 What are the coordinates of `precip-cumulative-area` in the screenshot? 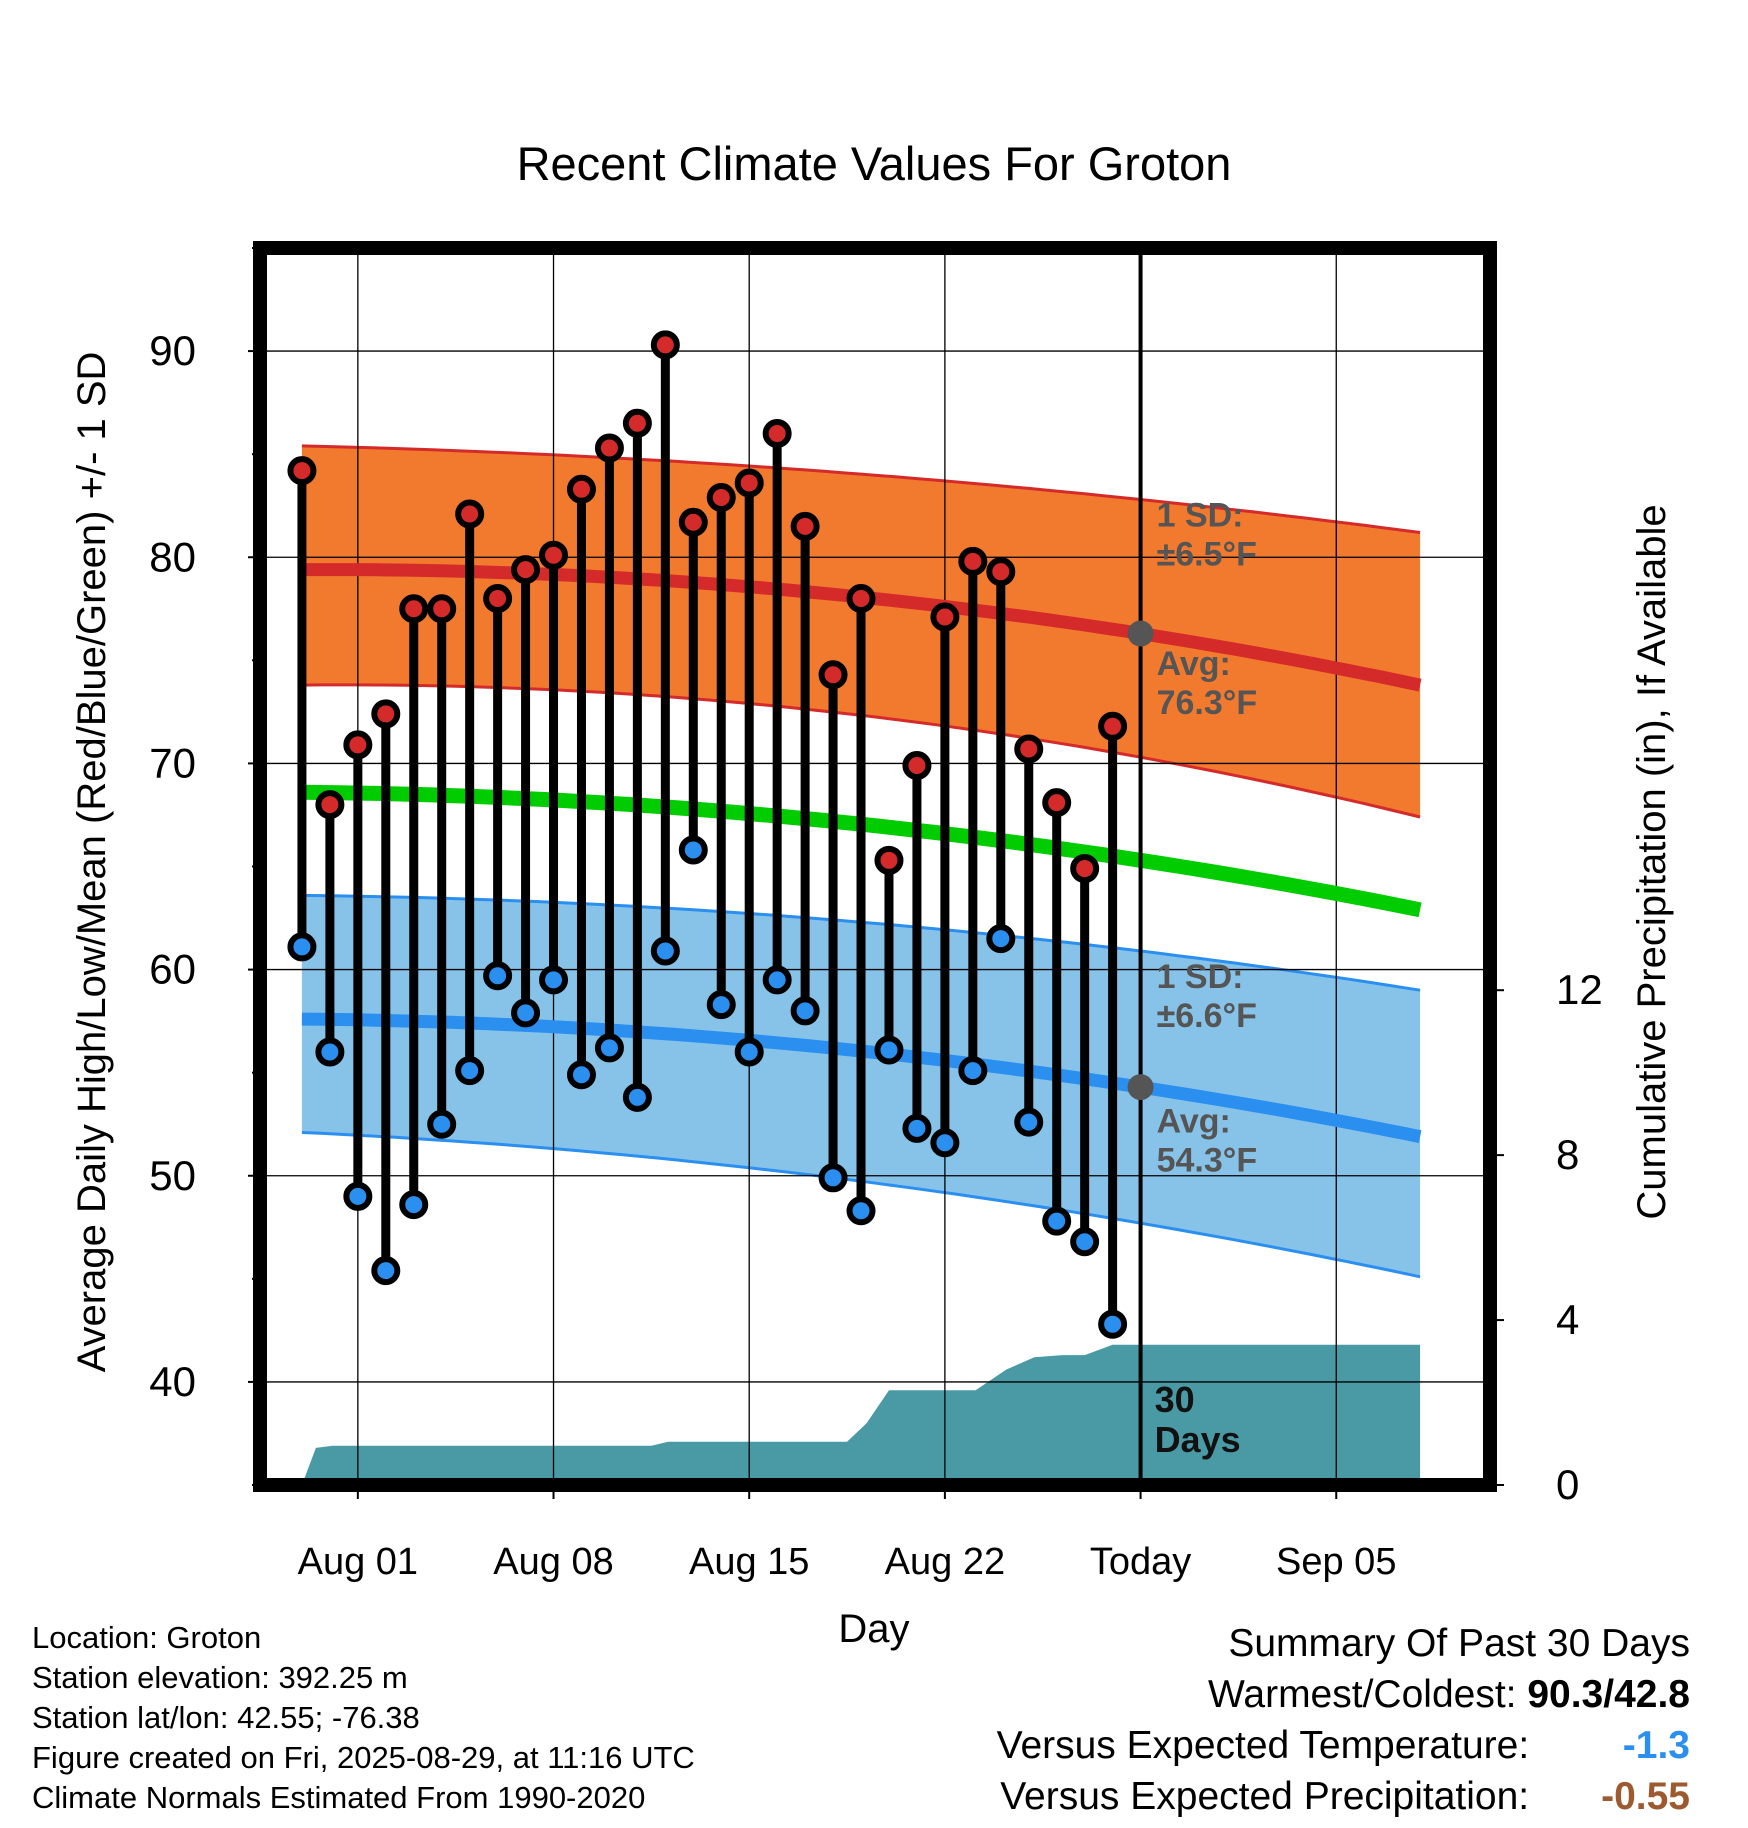 It's located at (861, 1414).